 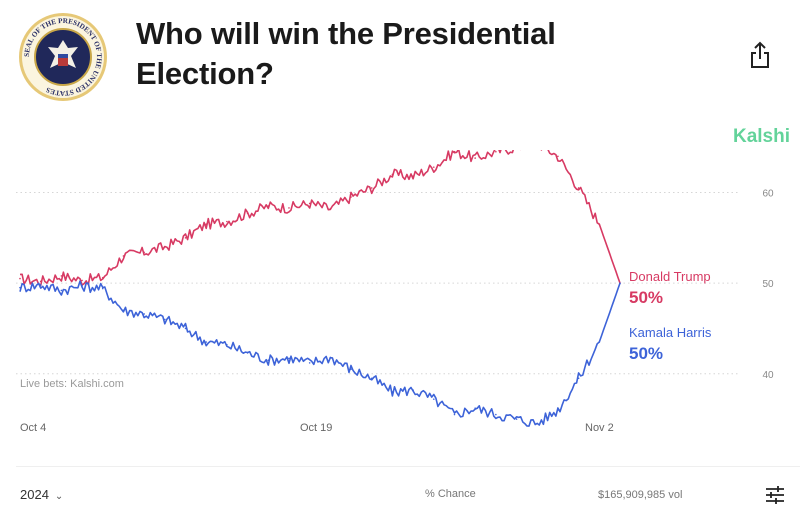 I want to click on page-title: Who will win the Presidential Election?, so click(x=346, y=53).